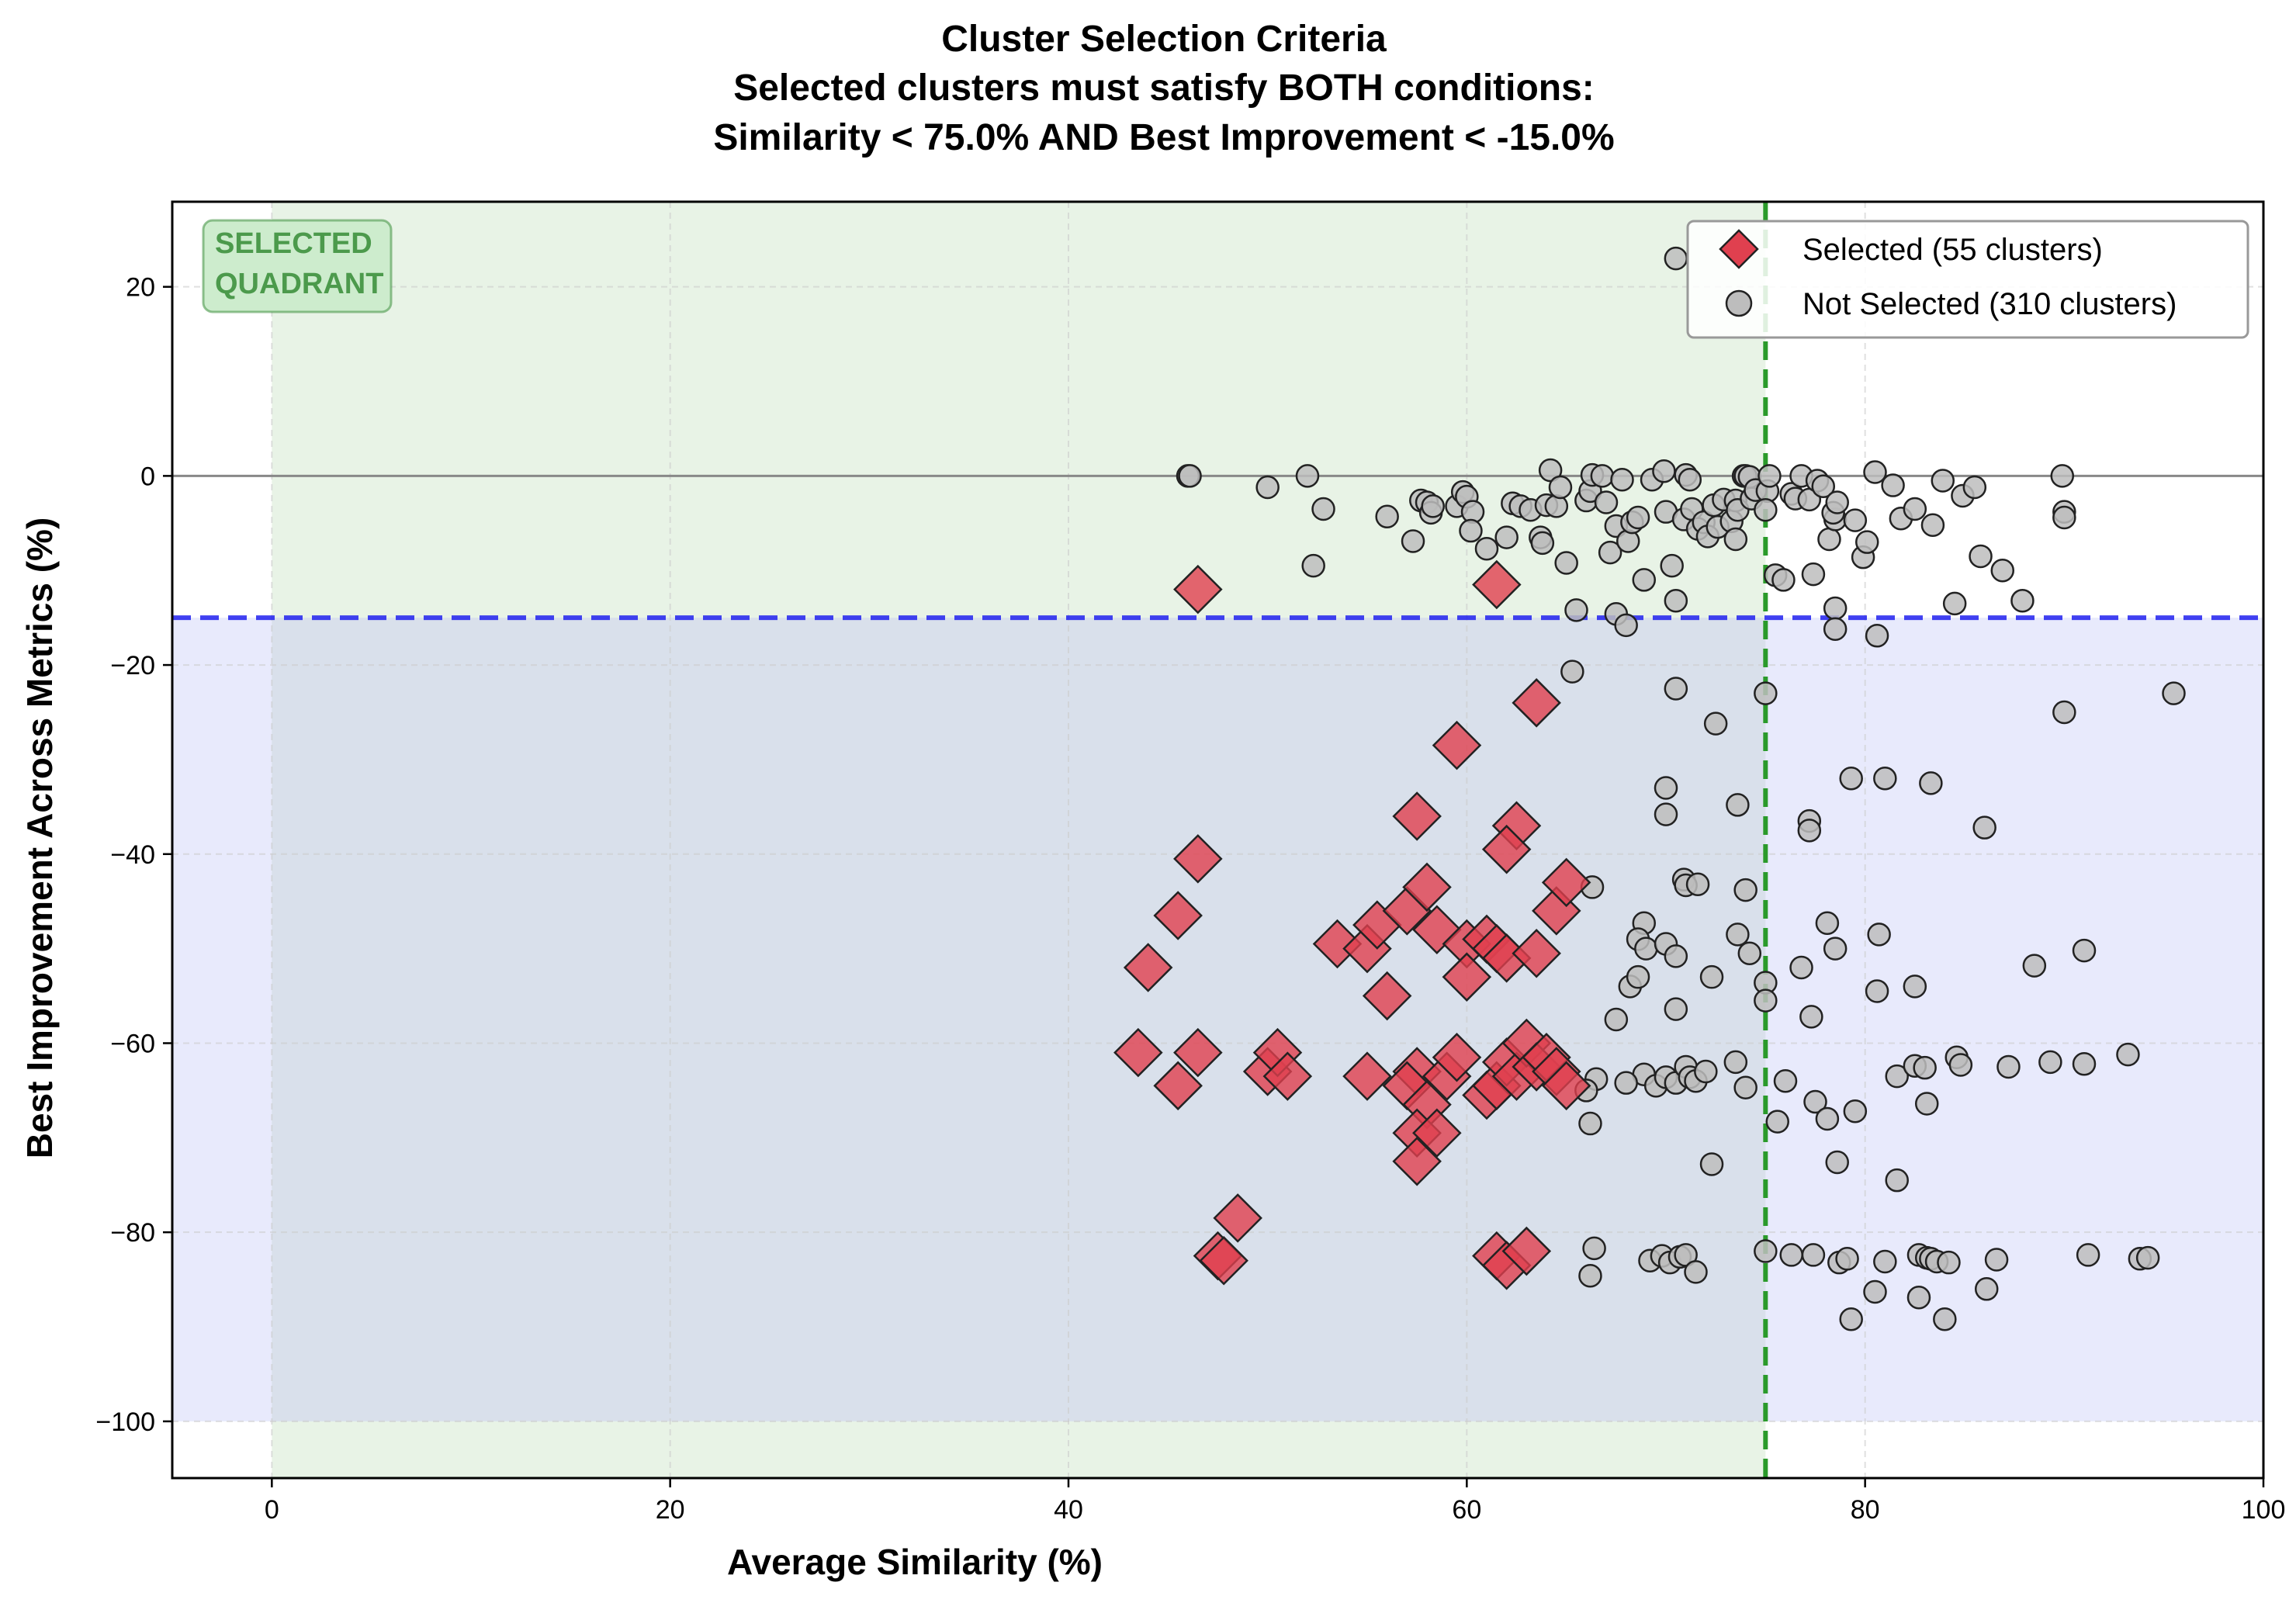 Image resolution: width=2296 pixels, height=1603 pixels. What do you see at coordinates (133, 855) in the screenshot?
I see `y-axis-ticks: 20 0 −20 −40 −60 −80 −100` at bounding box center [133, 855].